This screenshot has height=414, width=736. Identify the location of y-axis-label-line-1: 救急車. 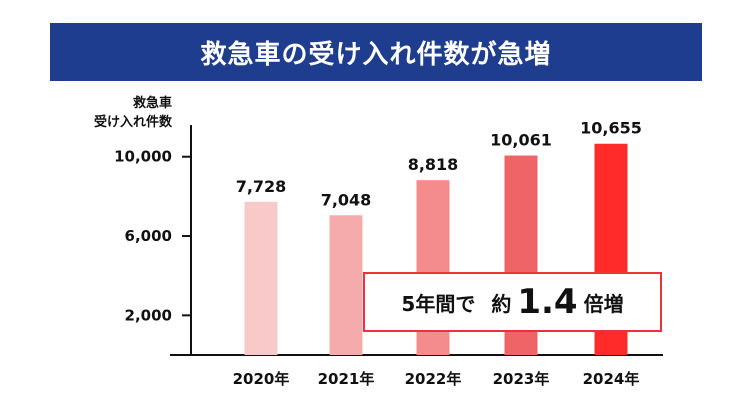
(152, 103).